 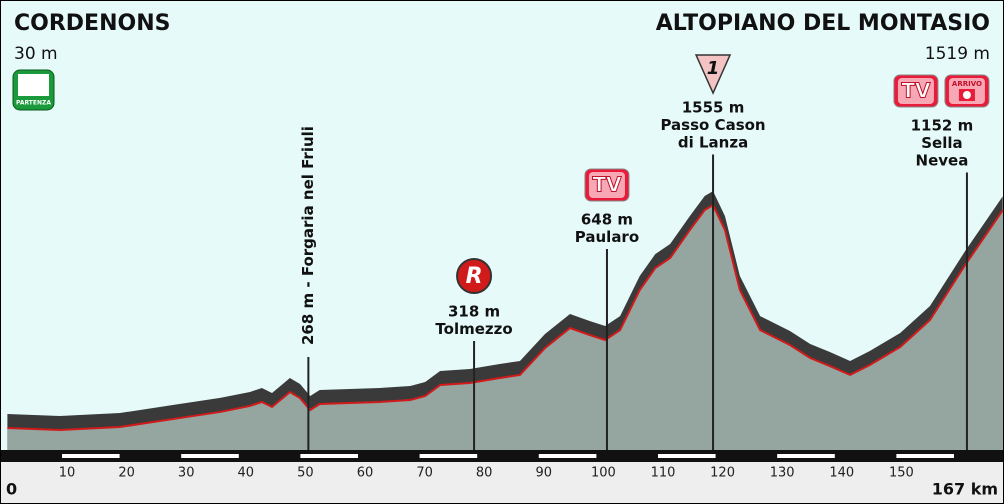 What do you see at coordinates (942, 126) in the screenshot?
I see `annotation-text: 1152 m` at bounding box center [942, 126].